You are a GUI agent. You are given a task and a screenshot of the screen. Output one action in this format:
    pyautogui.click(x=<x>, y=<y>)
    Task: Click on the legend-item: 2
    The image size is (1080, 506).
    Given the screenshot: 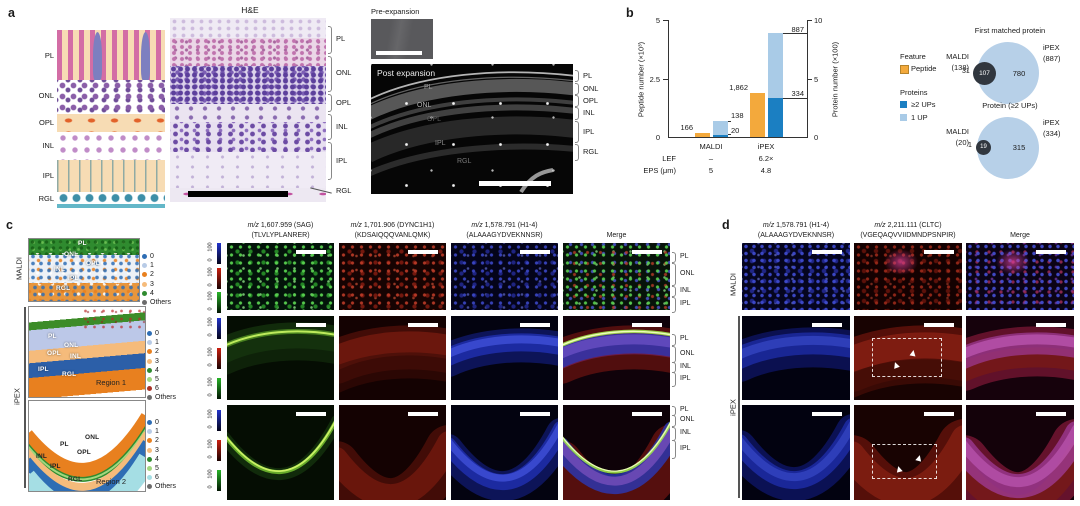 What is the action you would take?
    pyautogui.click(x=156, y=274)
    